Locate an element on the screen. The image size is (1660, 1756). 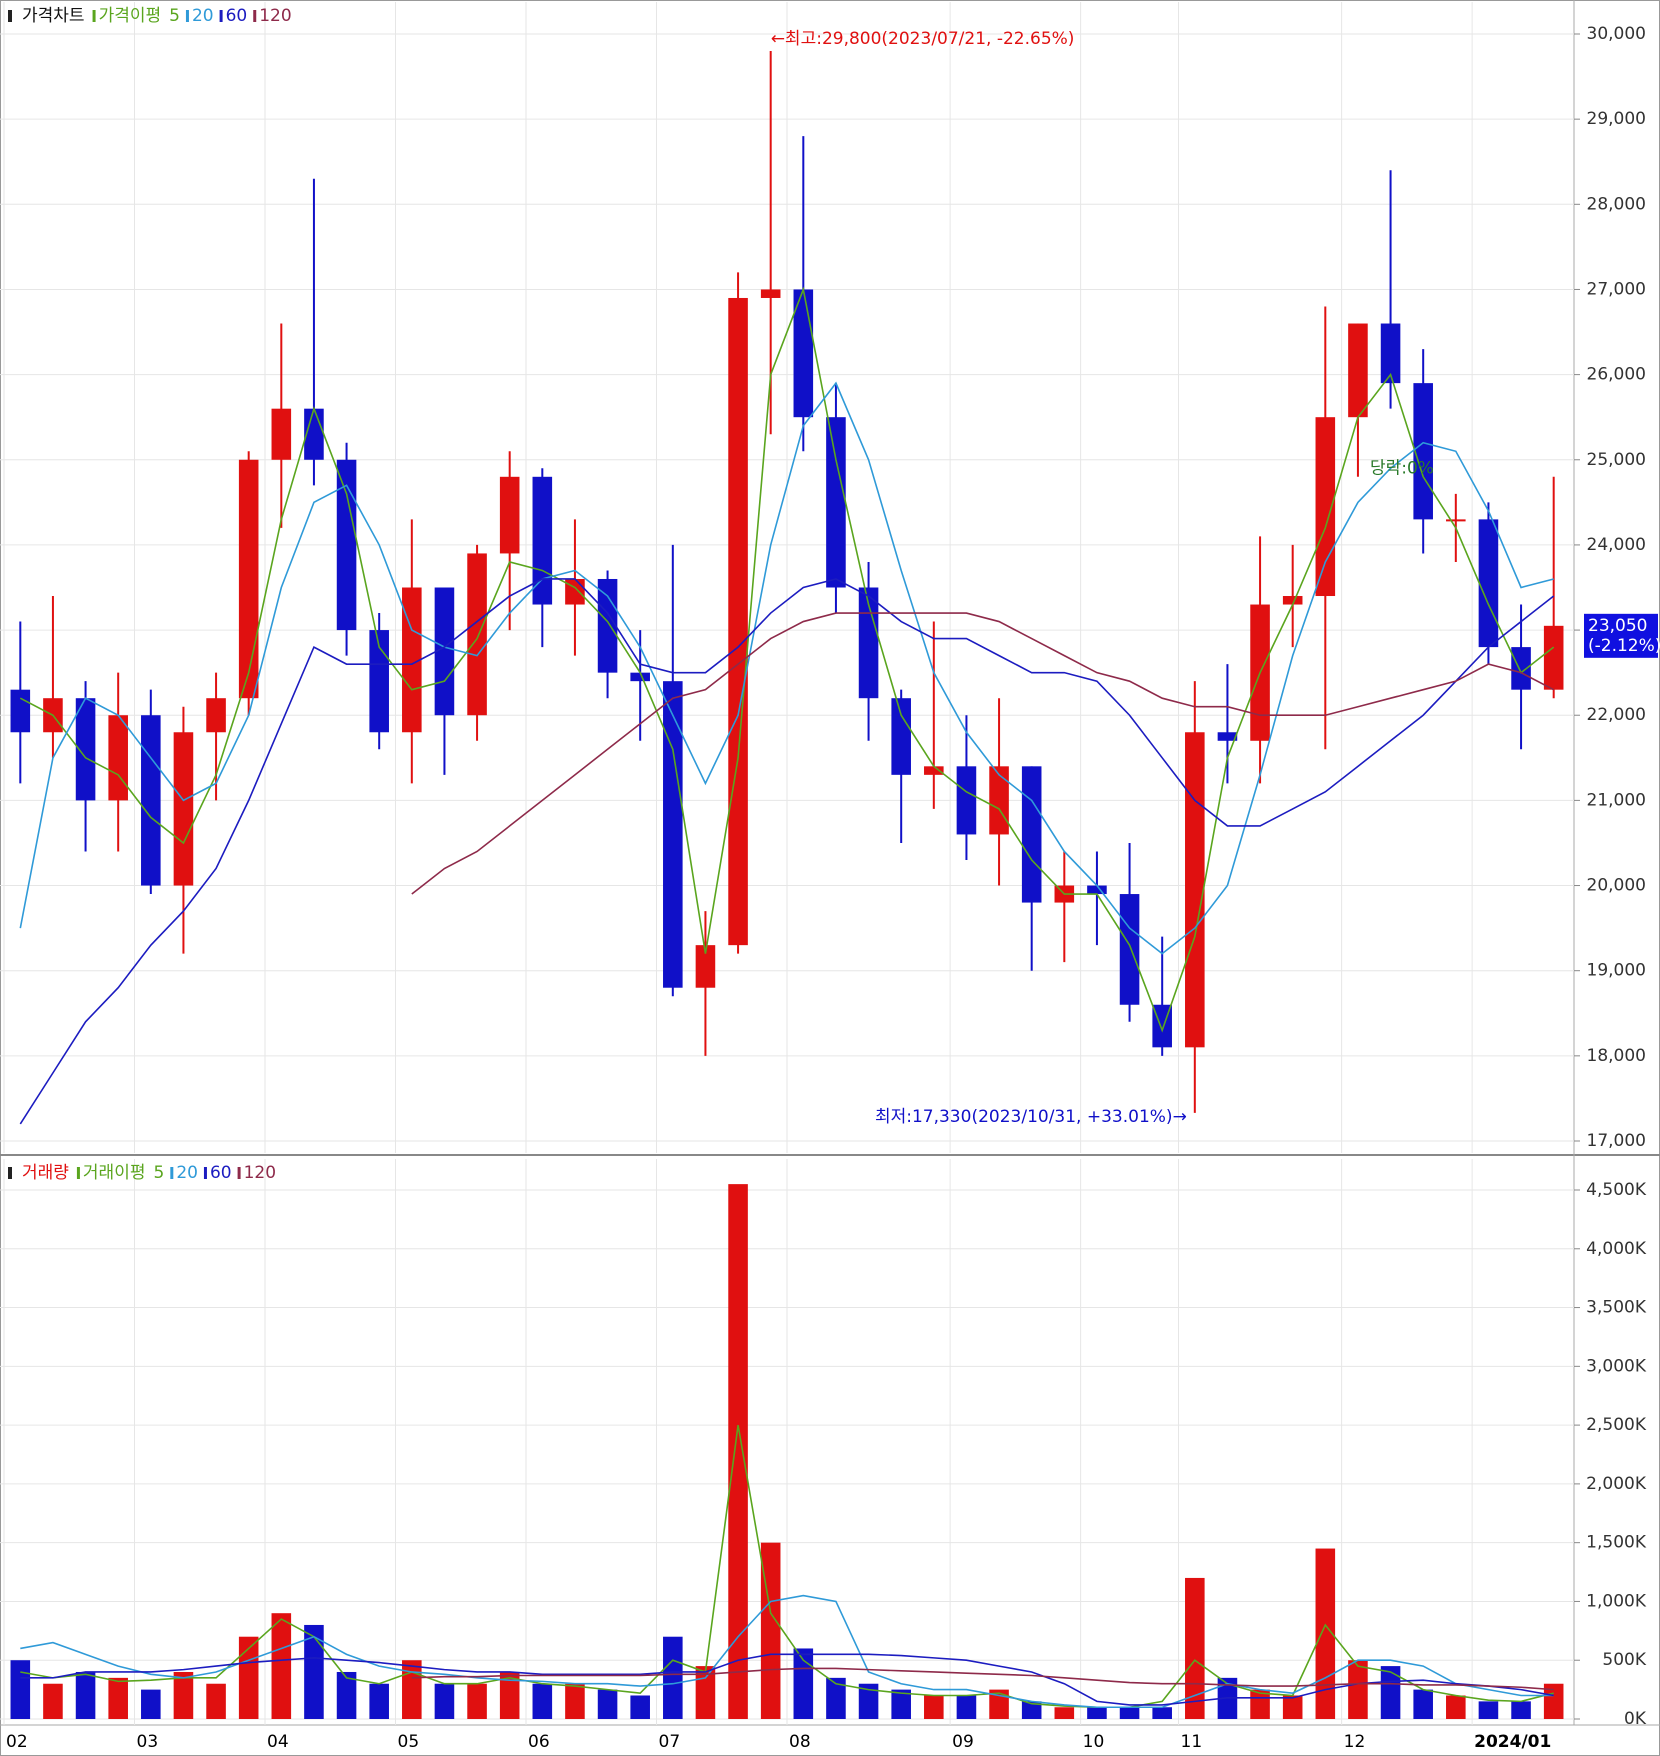
y-tick-label: 4,000K is located at coordinates (1616, 1249).